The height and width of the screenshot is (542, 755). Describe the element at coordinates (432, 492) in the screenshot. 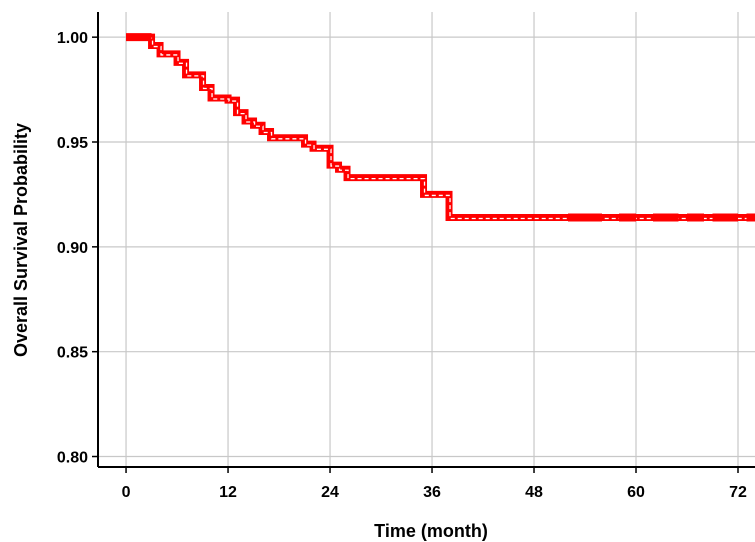

I see `x-tick-label: 36` at that location.